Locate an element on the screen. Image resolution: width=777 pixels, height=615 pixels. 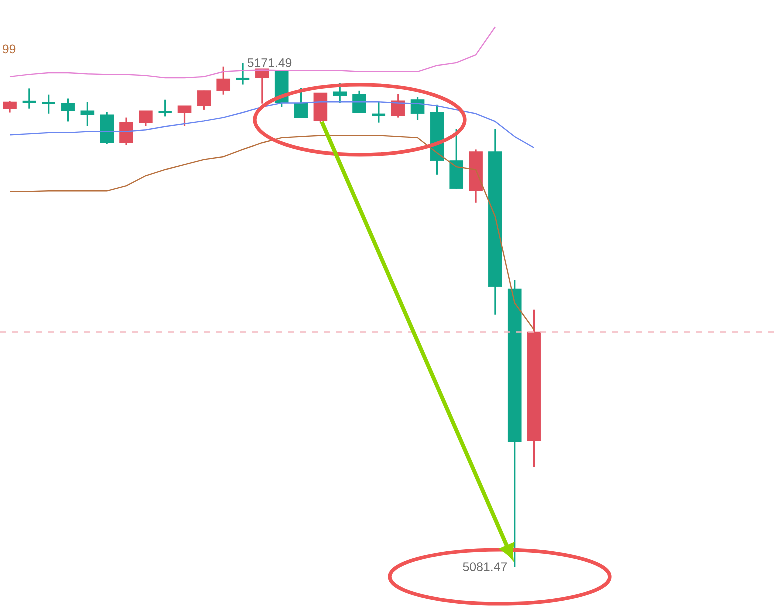
annotation: 5081.47 is located at coordinates (485, 567).